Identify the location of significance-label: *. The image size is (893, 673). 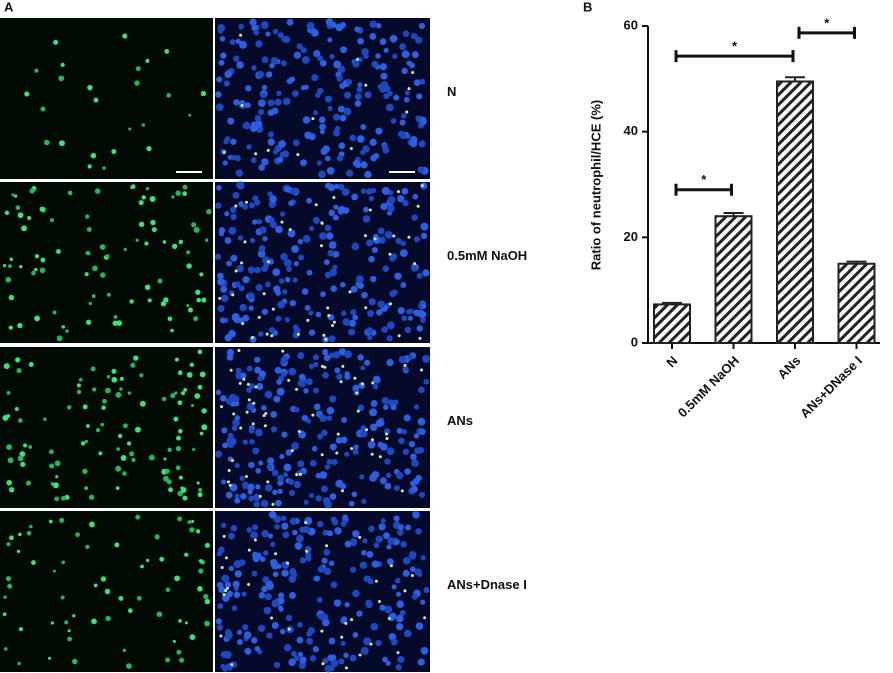
(735, 46).